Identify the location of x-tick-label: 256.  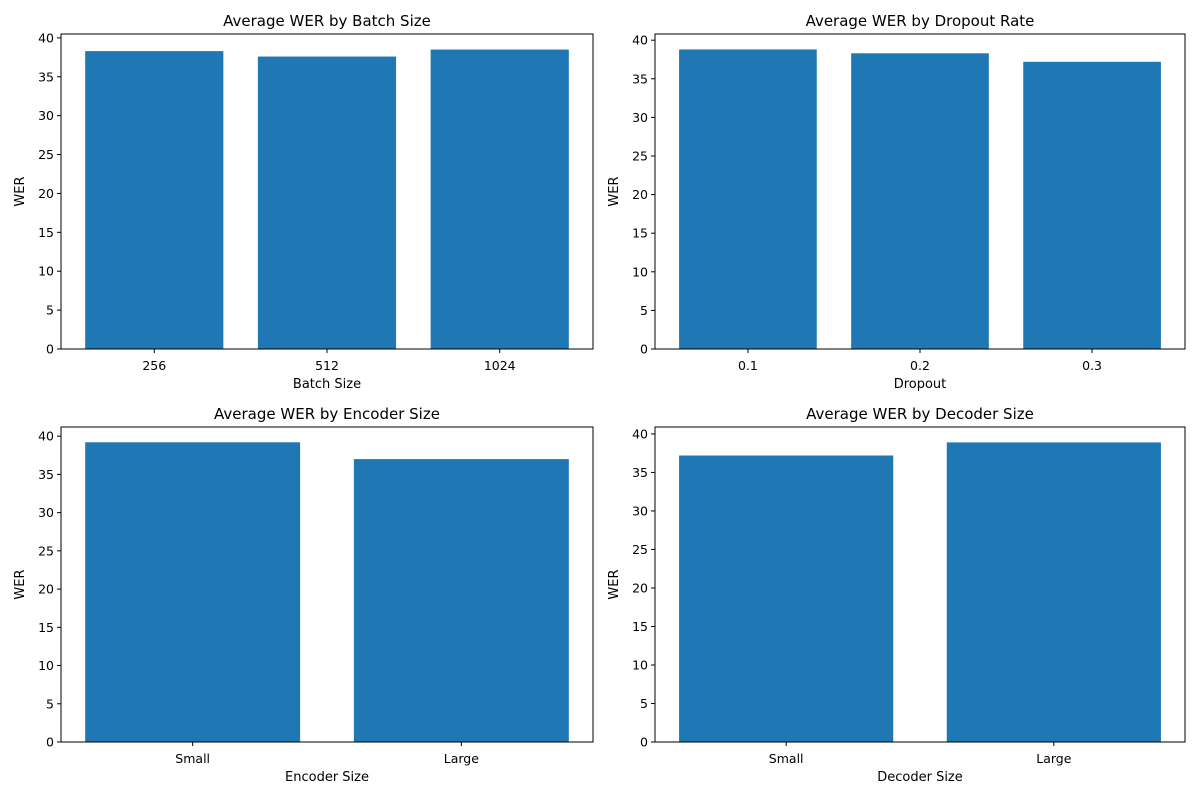
(154, 365).